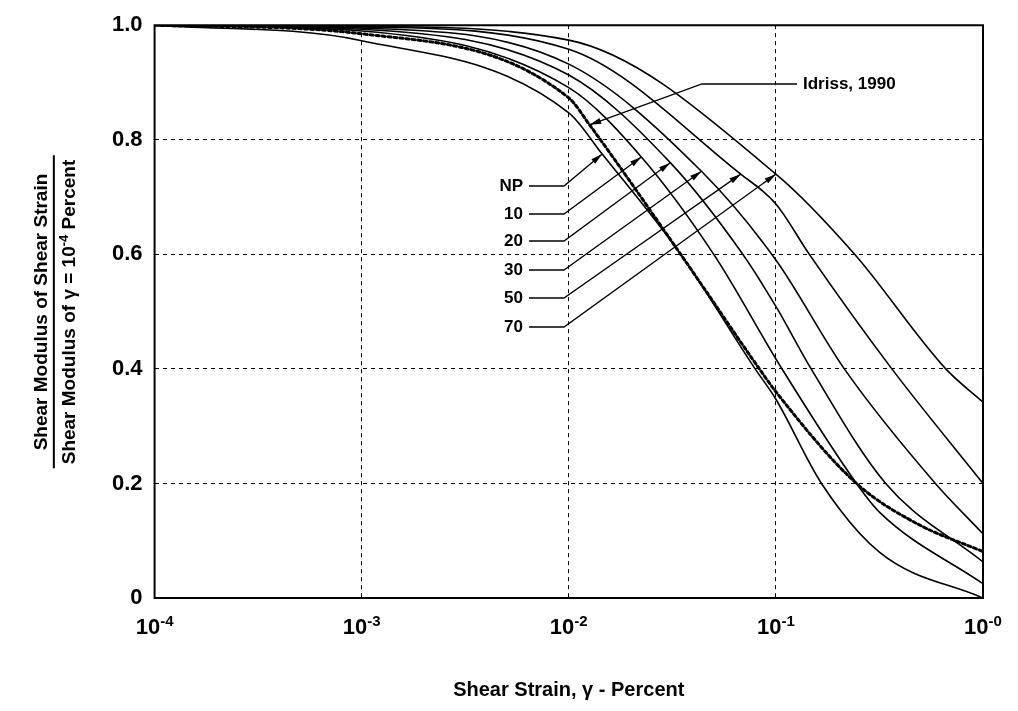  What do you see at coordinates (513, 240) in the screenshot?
I see `annotation: 20` at bounding box center [513, 240].